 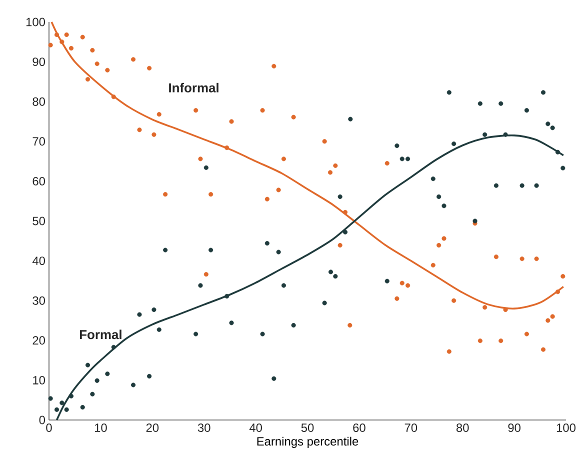 What do you see at coordinates (255, 428) in the screenshot?
I see `x-tick-label: 40` at bounding box center [255, 428].